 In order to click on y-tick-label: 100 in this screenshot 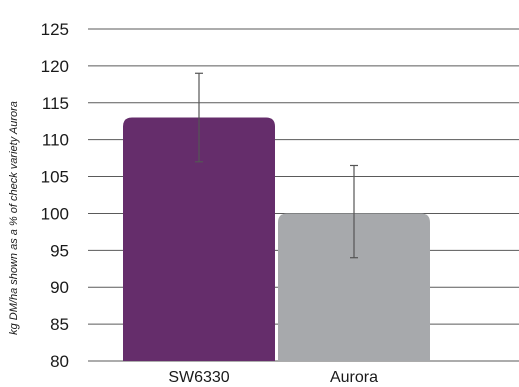, I will do `click(55, 213)`.